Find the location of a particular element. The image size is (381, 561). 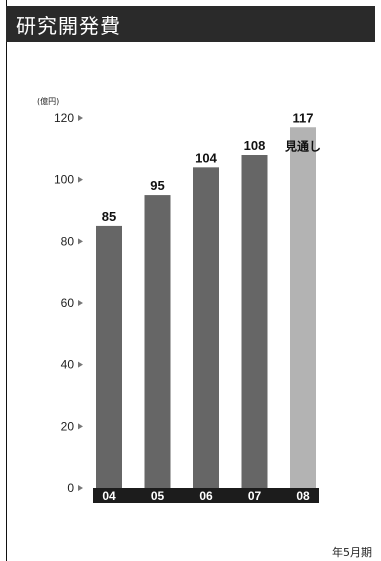

x-tick-label: 08 is located at coordinates (303, 496).